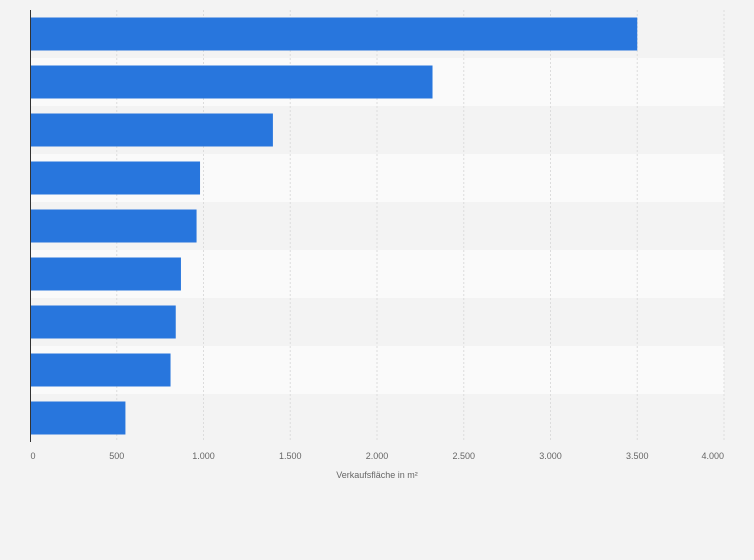 The image size is (754, 560). Describe the element at coordinates (712, 456) in the screenshot. I see `x-tick-label: 4.000` at that location.